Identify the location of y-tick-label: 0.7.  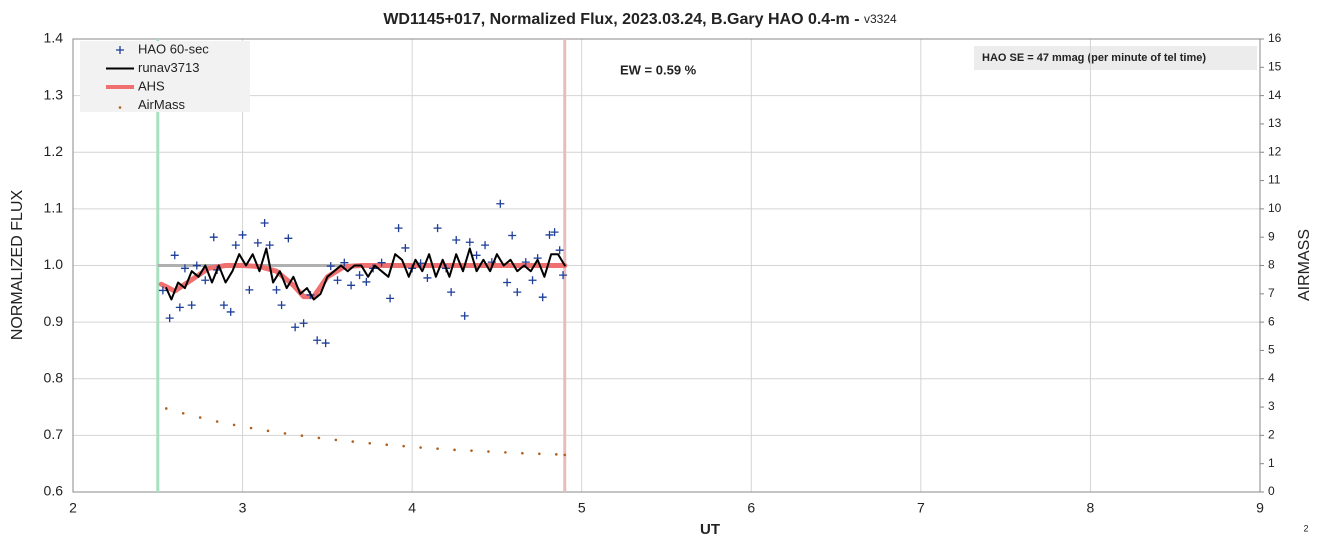
(54, 434).